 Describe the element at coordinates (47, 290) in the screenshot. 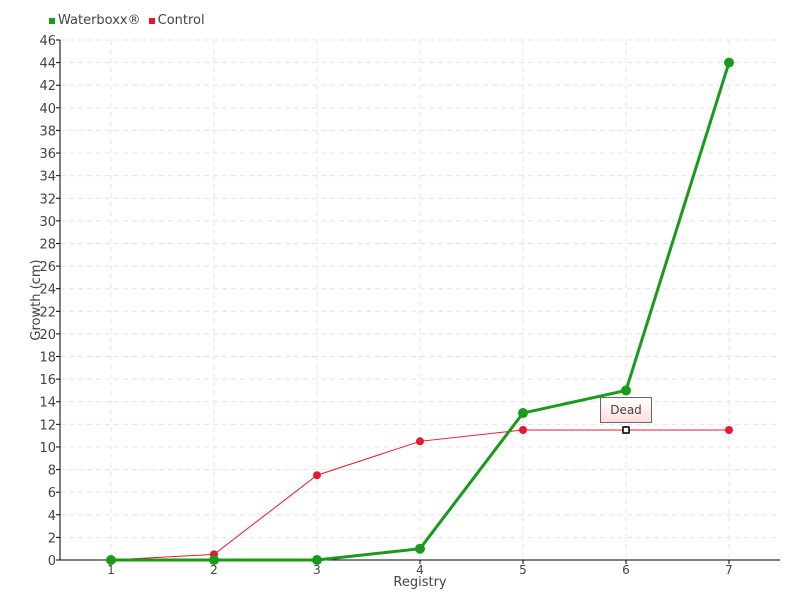

I see `y-tick-label: 24` at that location.